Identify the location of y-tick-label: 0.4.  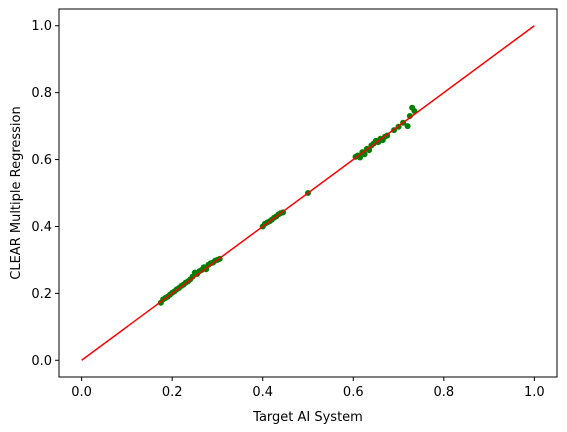
(41, 227).